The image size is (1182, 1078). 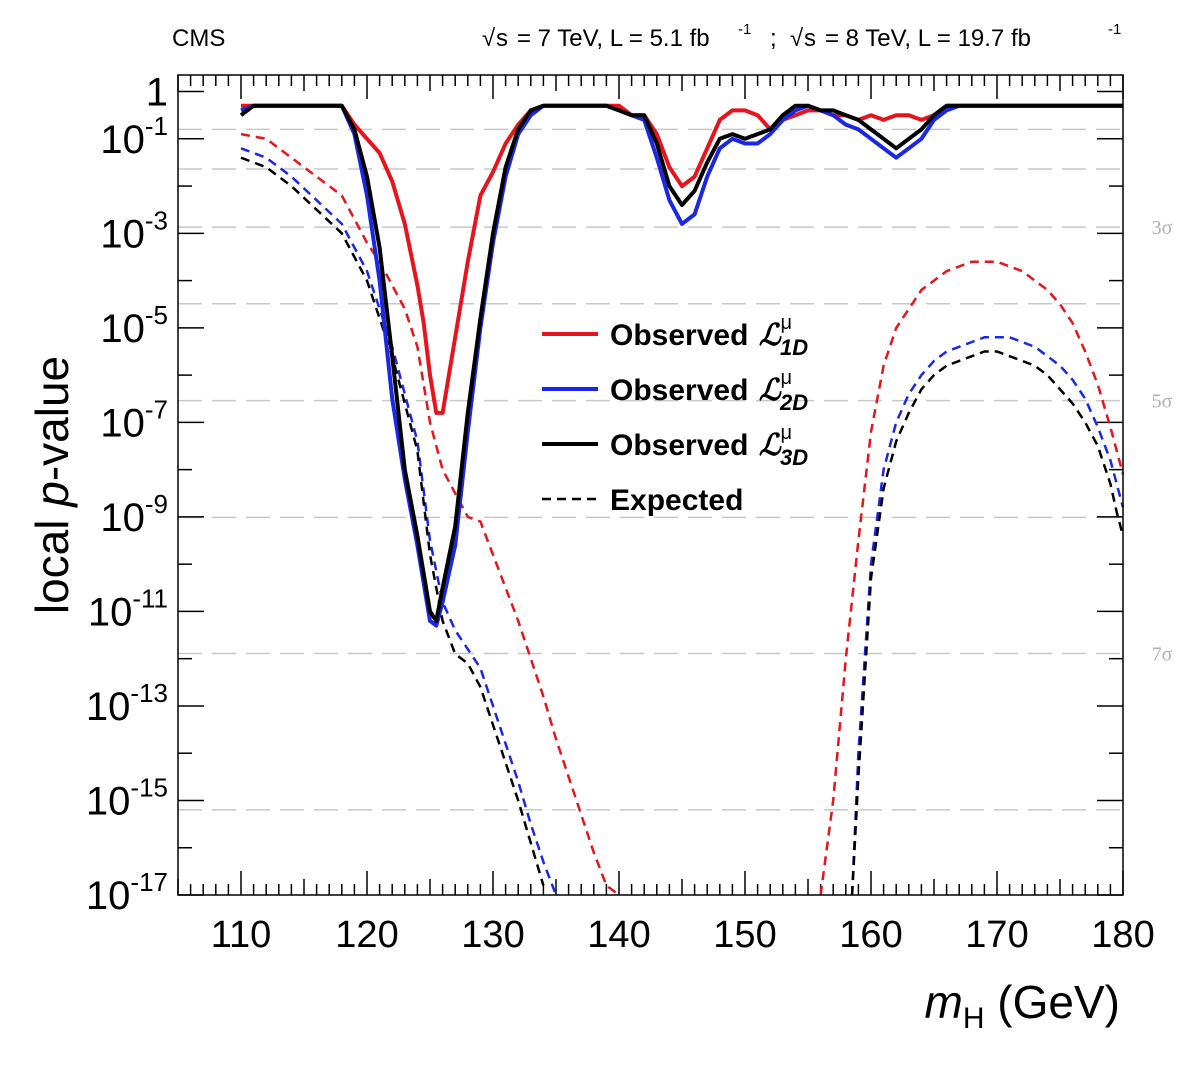 What do you see at coordinates (157, 93) in the screenshot?
I see `y-tick-label-0: 1` at bounding box center [157, 93].